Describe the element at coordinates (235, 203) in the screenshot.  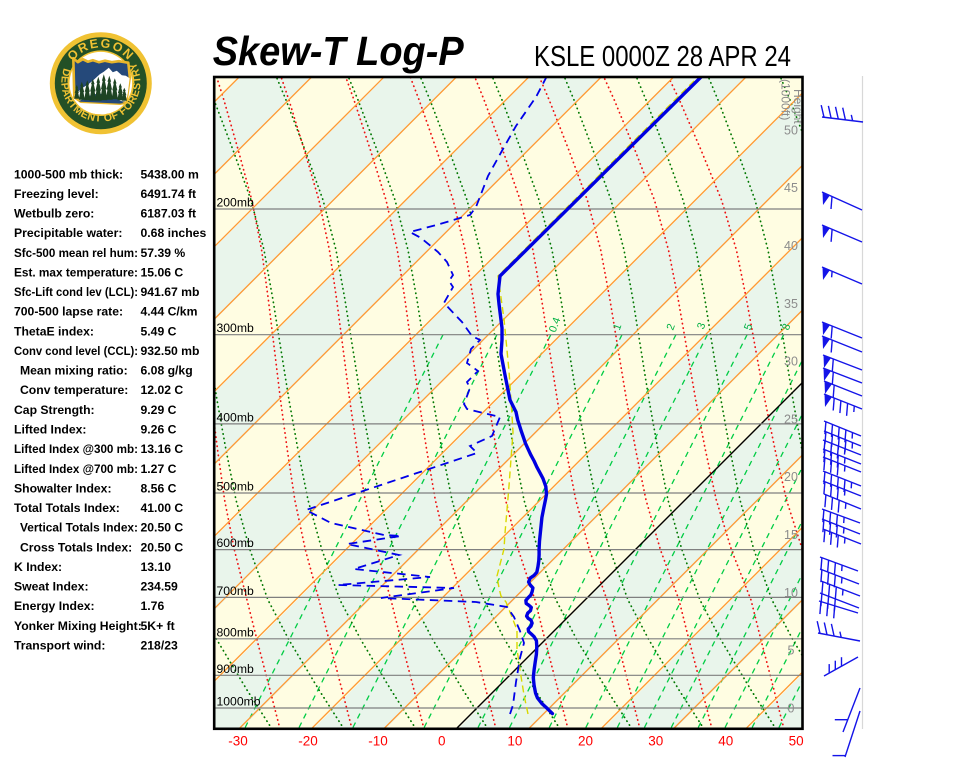
I see `svg-text: 200mb` at that location.